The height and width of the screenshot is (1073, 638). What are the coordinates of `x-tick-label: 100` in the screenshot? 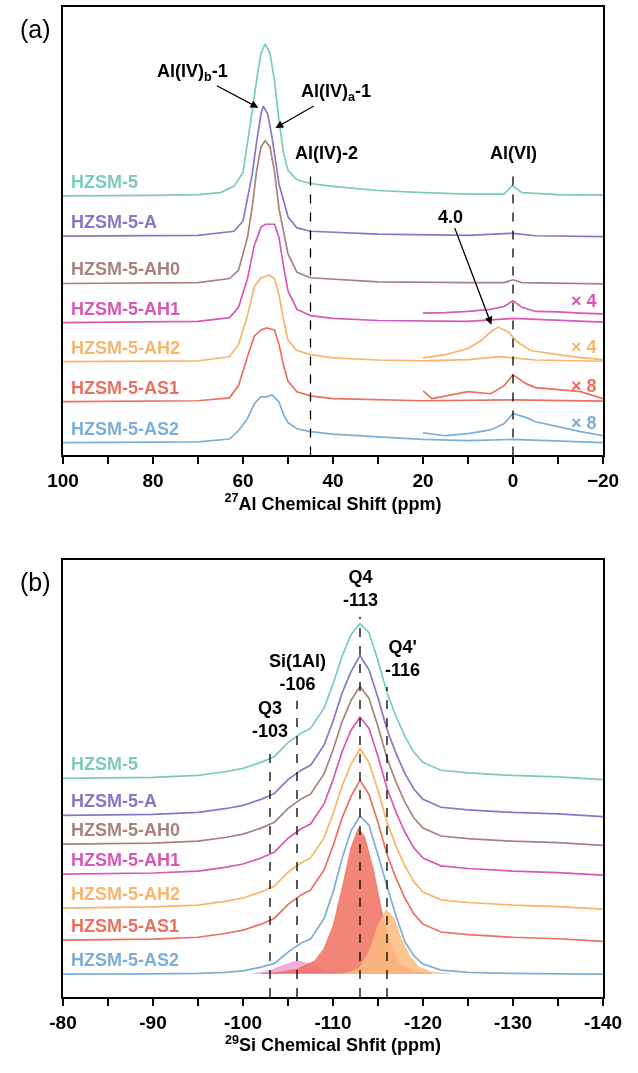 It's located at (63, 481).